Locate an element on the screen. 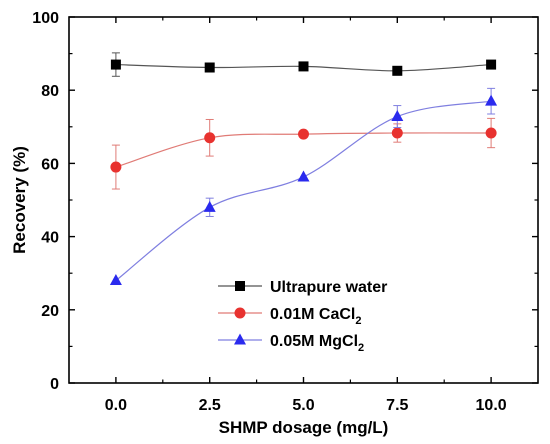  legend-label-text: 0.01M CaCl is located at coordinates (312, 314).